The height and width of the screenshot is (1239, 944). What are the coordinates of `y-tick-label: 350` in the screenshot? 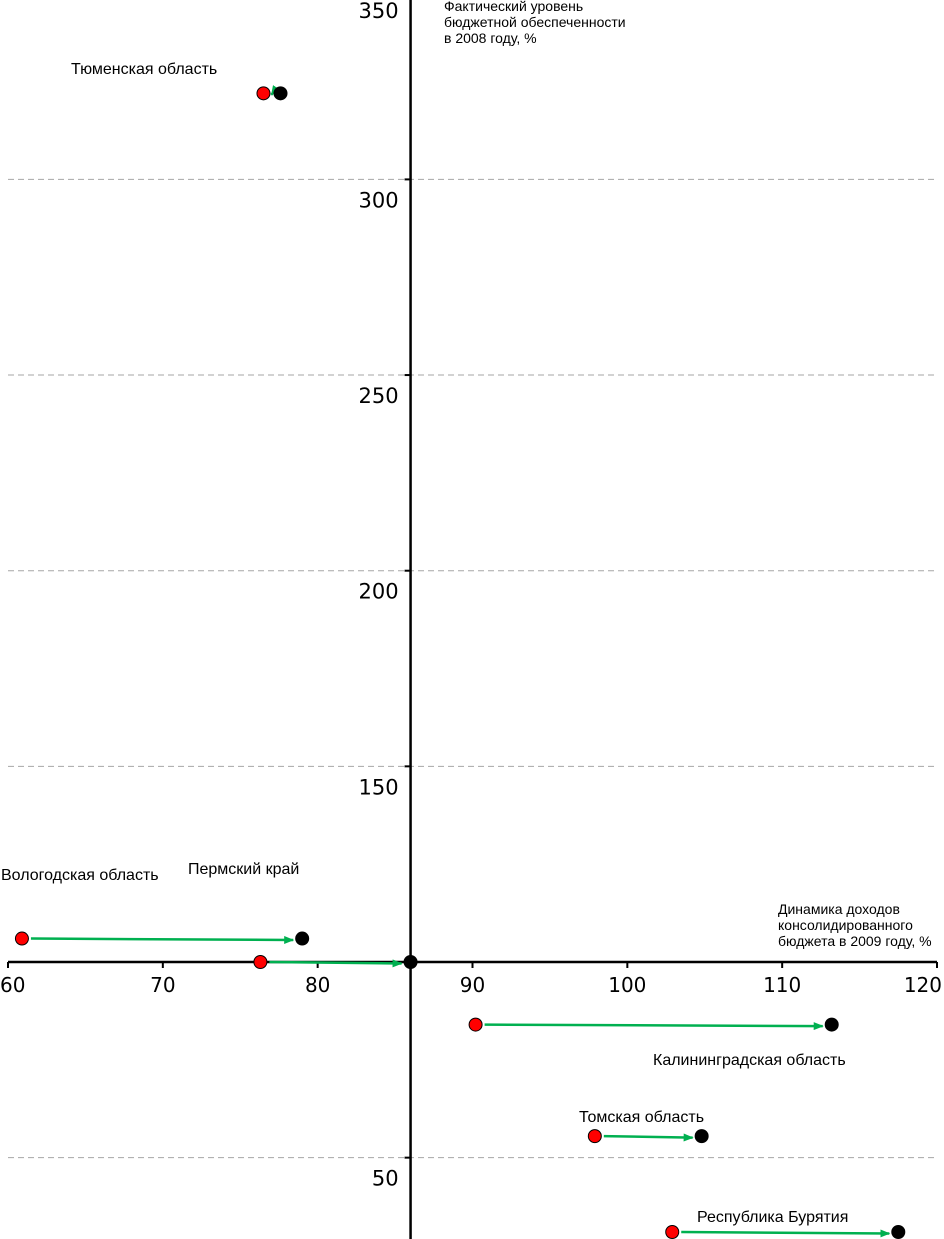 It's located at (378, 11).